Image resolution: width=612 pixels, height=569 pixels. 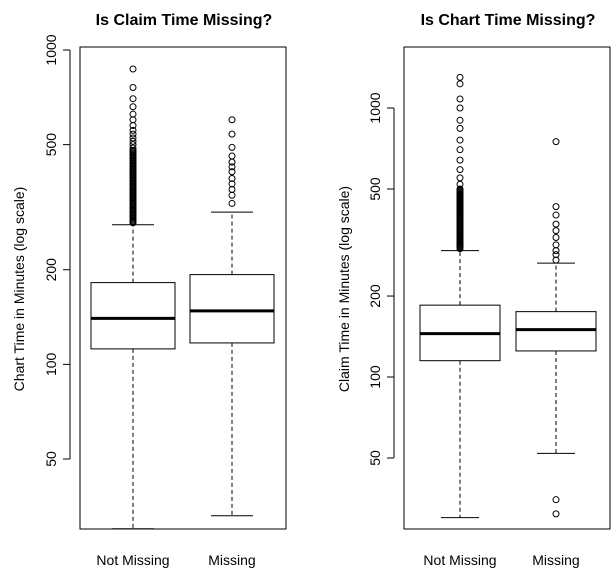 I want to click on y-axis-label: Chart Time in Minutes (log scale), so click(x=19, y=289).